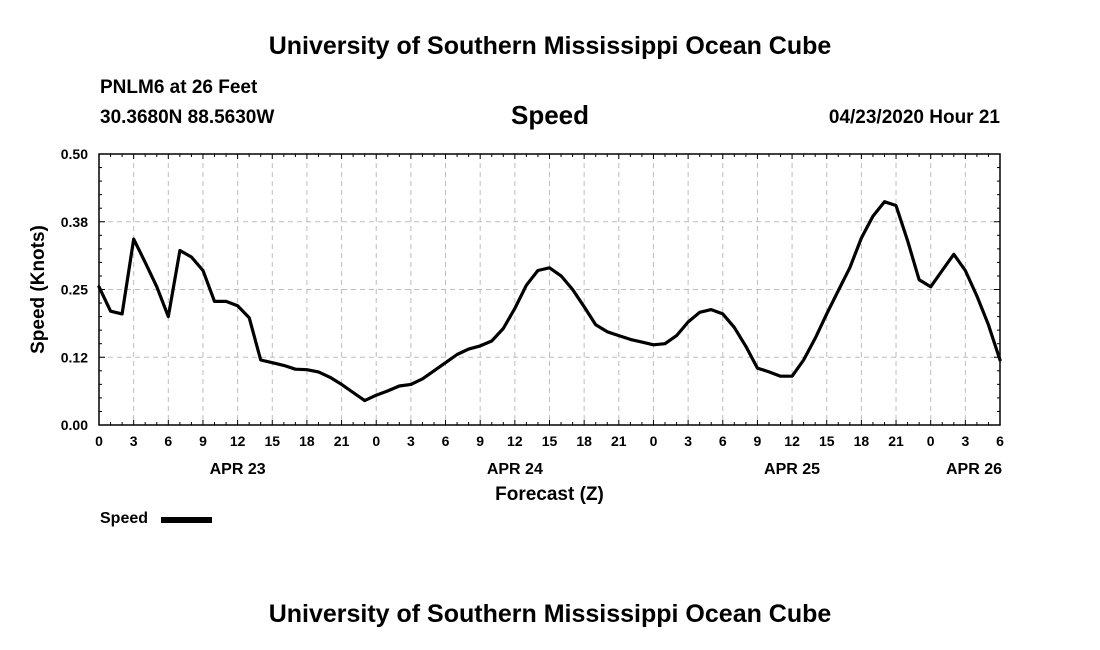  I want to click on y-tick-label: 0.00, so click(74, 425).